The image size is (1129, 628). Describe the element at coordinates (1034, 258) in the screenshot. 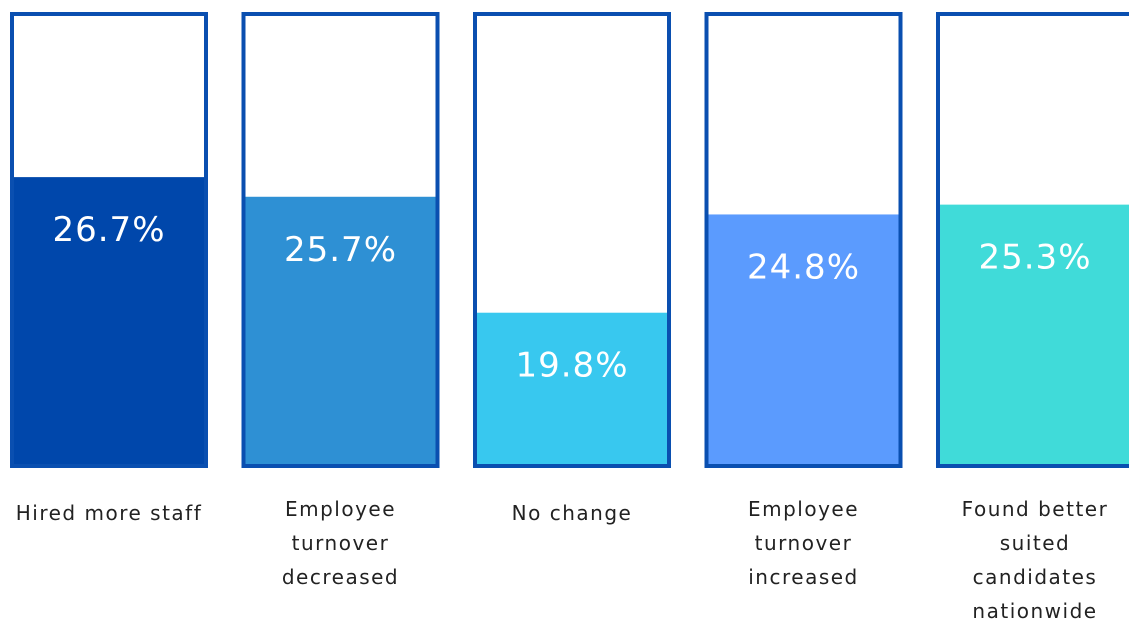

I see `value-label: 25.3%` at that location.